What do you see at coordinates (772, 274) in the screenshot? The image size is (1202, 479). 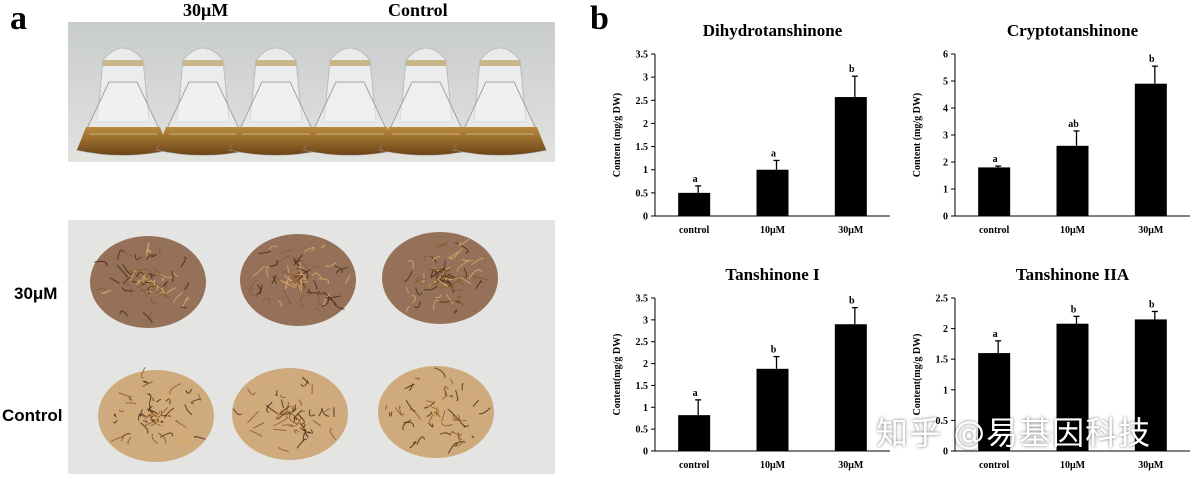 I see `chart-title: Tanshinone I` at bounding box center [772, 274].